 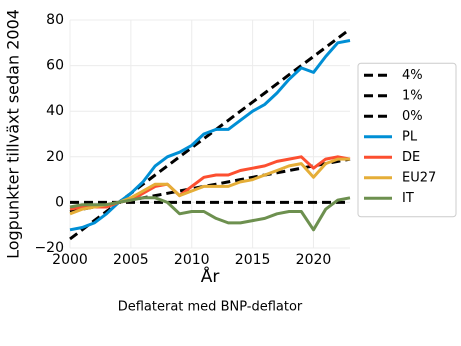 What do you see at coordinates (210, 276) in the screenshot?
I see `x-axis-label: År` at bounding box center [210, 276].